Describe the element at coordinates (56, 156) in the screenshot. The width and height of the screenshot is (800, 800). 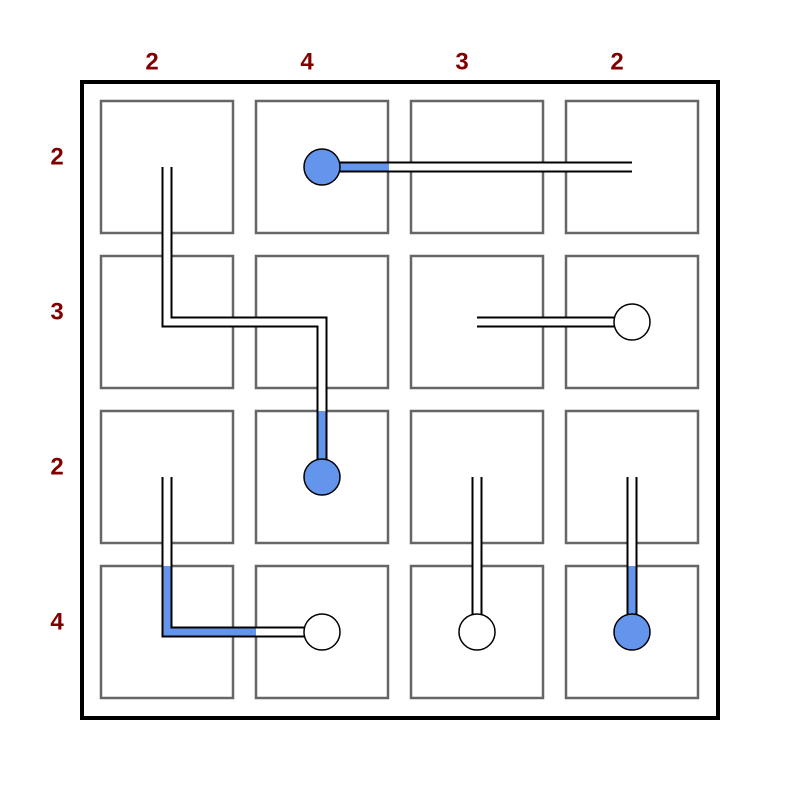
I see `row-clue-1: 2` at that location.